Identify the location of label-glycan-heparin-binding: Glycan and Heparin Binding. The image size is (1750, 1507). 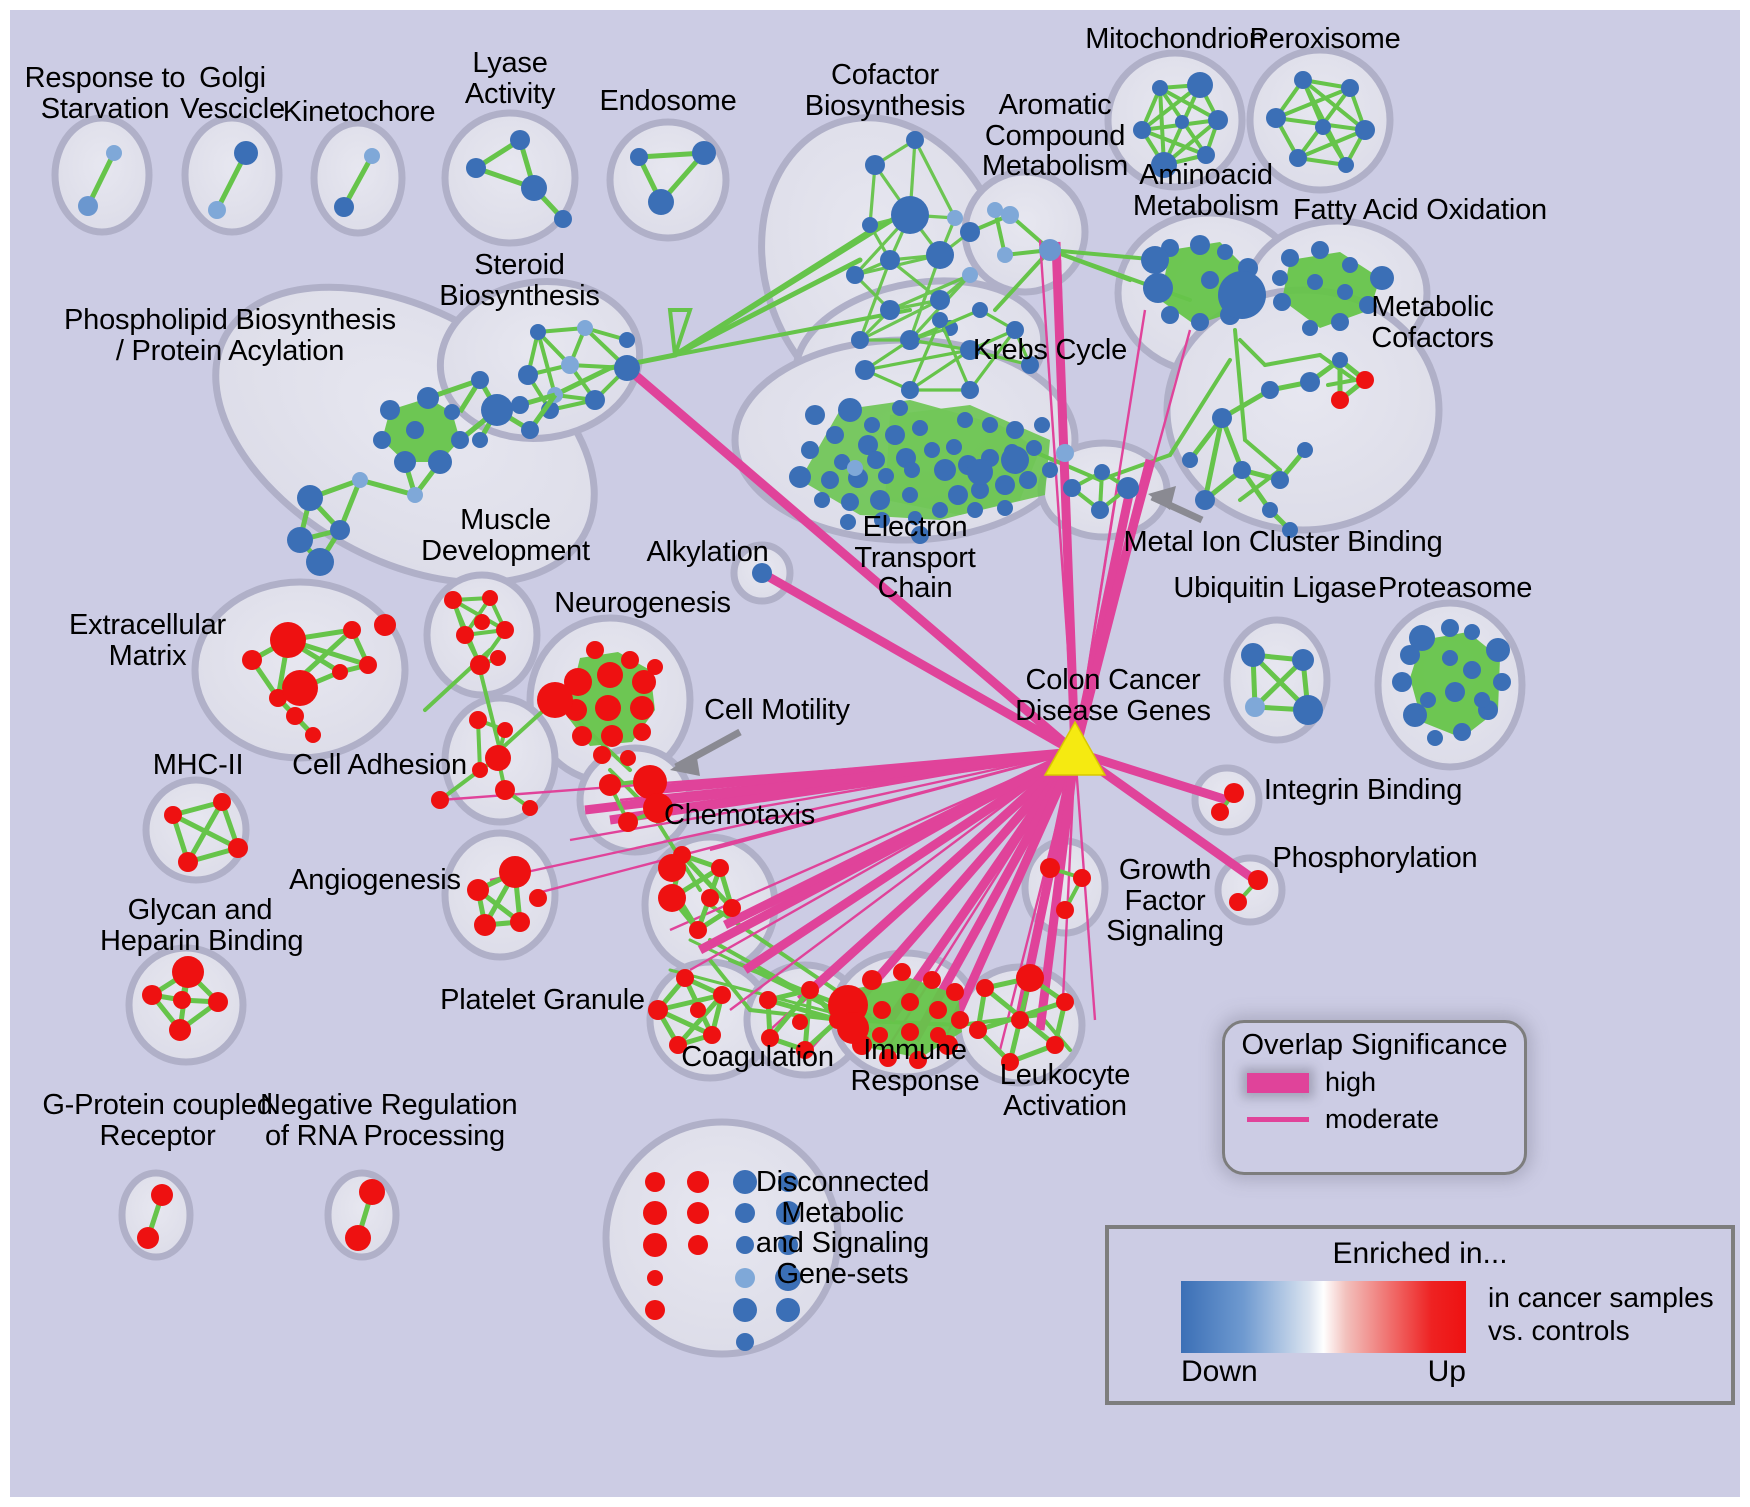
(202, 925).